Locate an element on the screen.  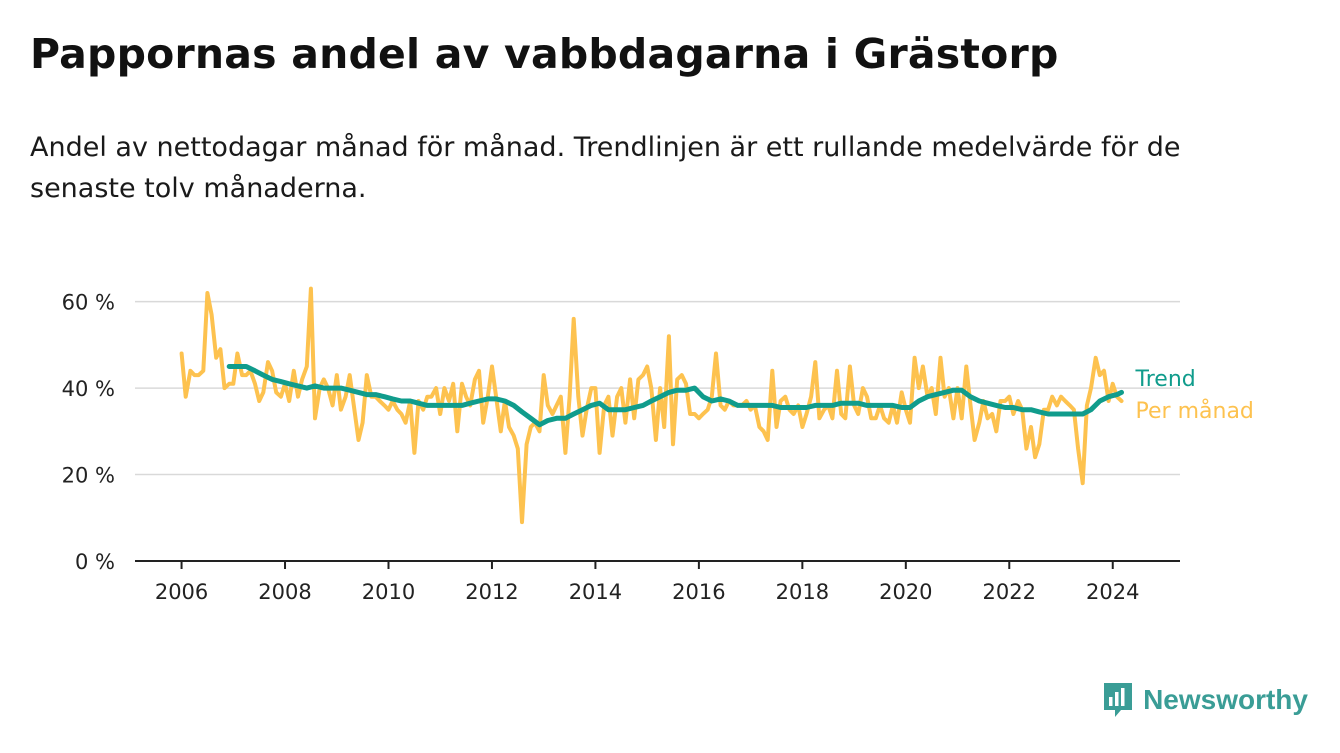
y-axis-tick-labels: 0 % 20 % 40 % 60 % is located at coordinates (88, 432).